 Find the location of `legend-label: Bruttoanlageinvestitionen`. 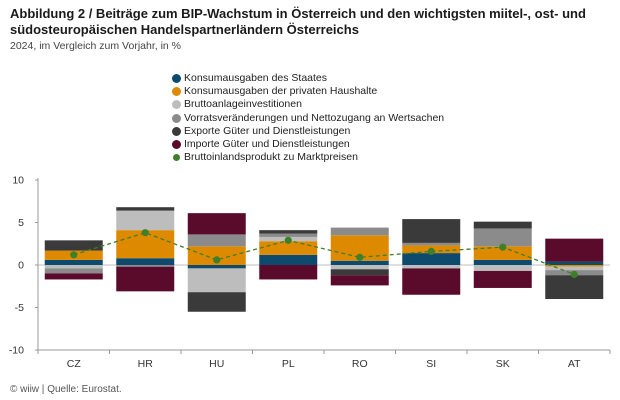

legend-label: Bruttoanlageinvestitionen is located at coordinates (243, 104).